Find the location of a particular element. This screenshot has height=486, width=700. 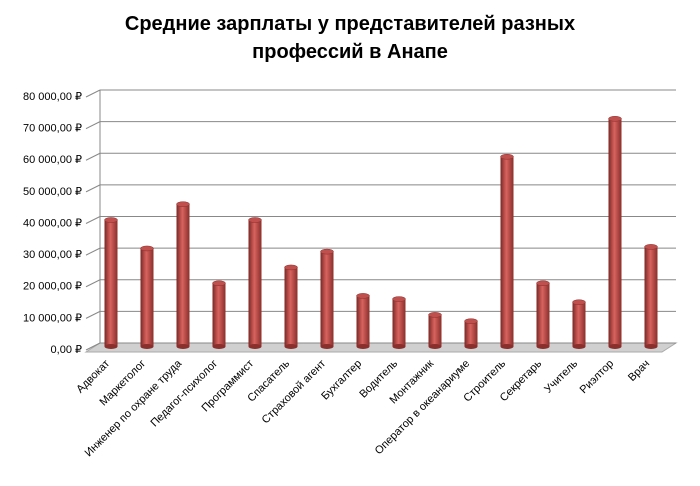

y-tick-label: 50 000,00 ₽ is located at coordinates (52, 192).